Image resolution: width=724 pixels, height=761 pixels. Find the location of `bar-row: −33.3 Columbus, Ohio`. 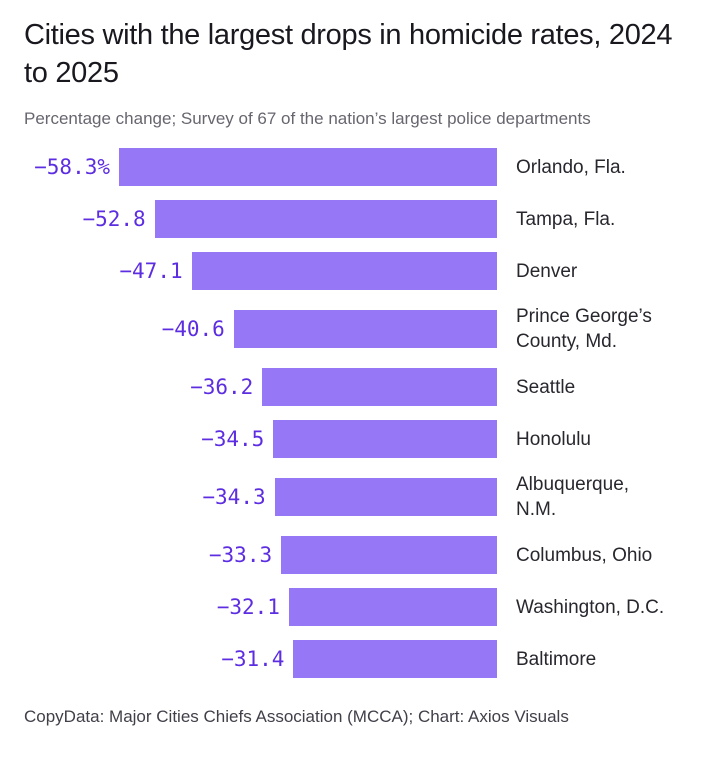

bar-row: −33.3 Columbus, Ohio is located at coordinates (362, 555).